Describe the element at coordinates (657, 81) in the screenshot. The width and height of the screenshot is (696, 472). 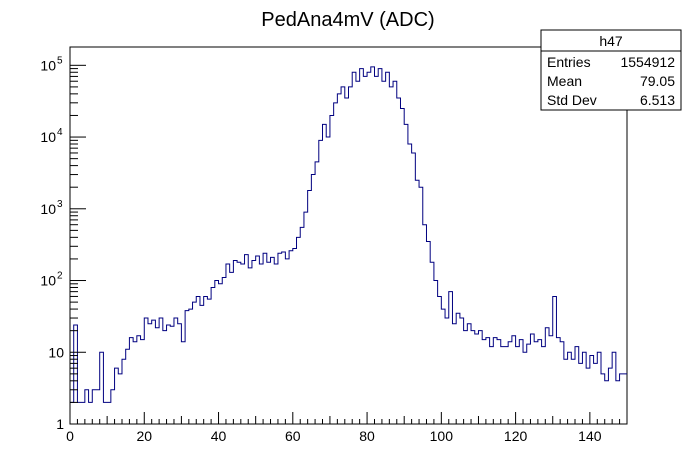
I see `stats-value-mean: 79.05` at that location.